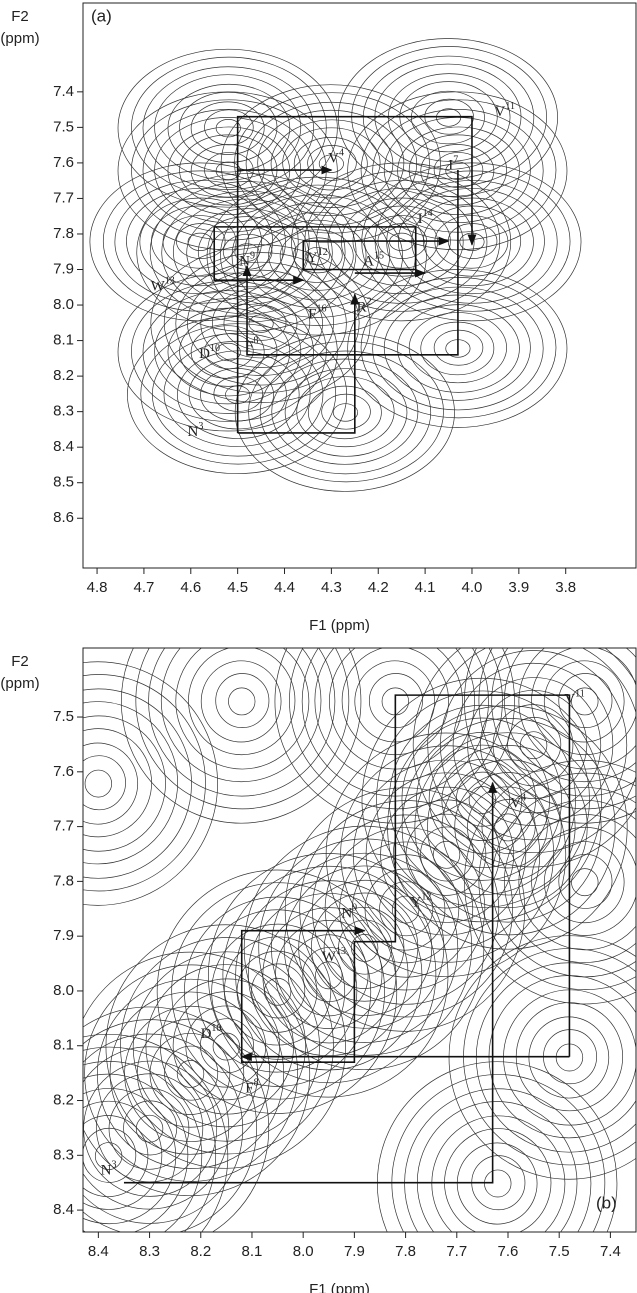 This screenshot has width=637, height=1293. What do you see at coordinates (63, 880) in the screenshot?
I see `y-tick-label: 7.8` at bounding box center [63, 880].